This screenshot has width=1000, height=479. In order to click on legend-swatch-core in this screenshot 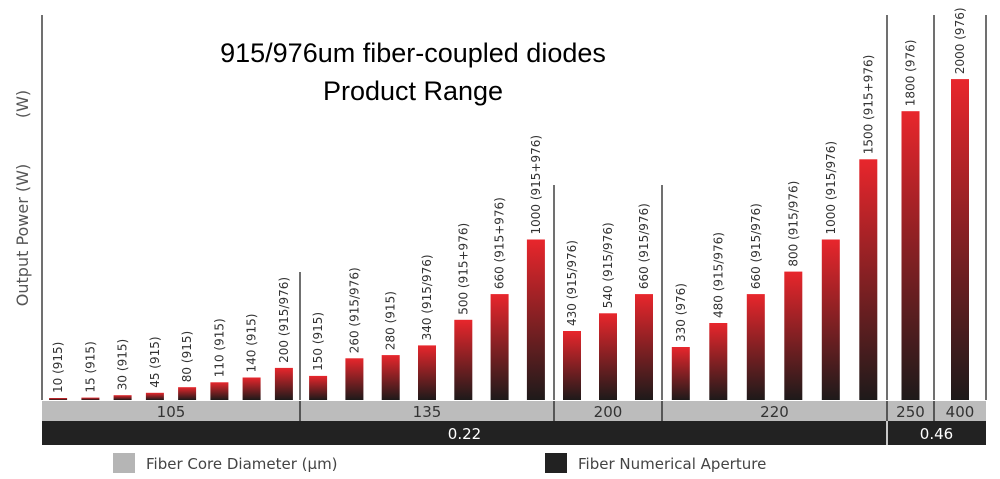, I will do `click(124, 463)`.